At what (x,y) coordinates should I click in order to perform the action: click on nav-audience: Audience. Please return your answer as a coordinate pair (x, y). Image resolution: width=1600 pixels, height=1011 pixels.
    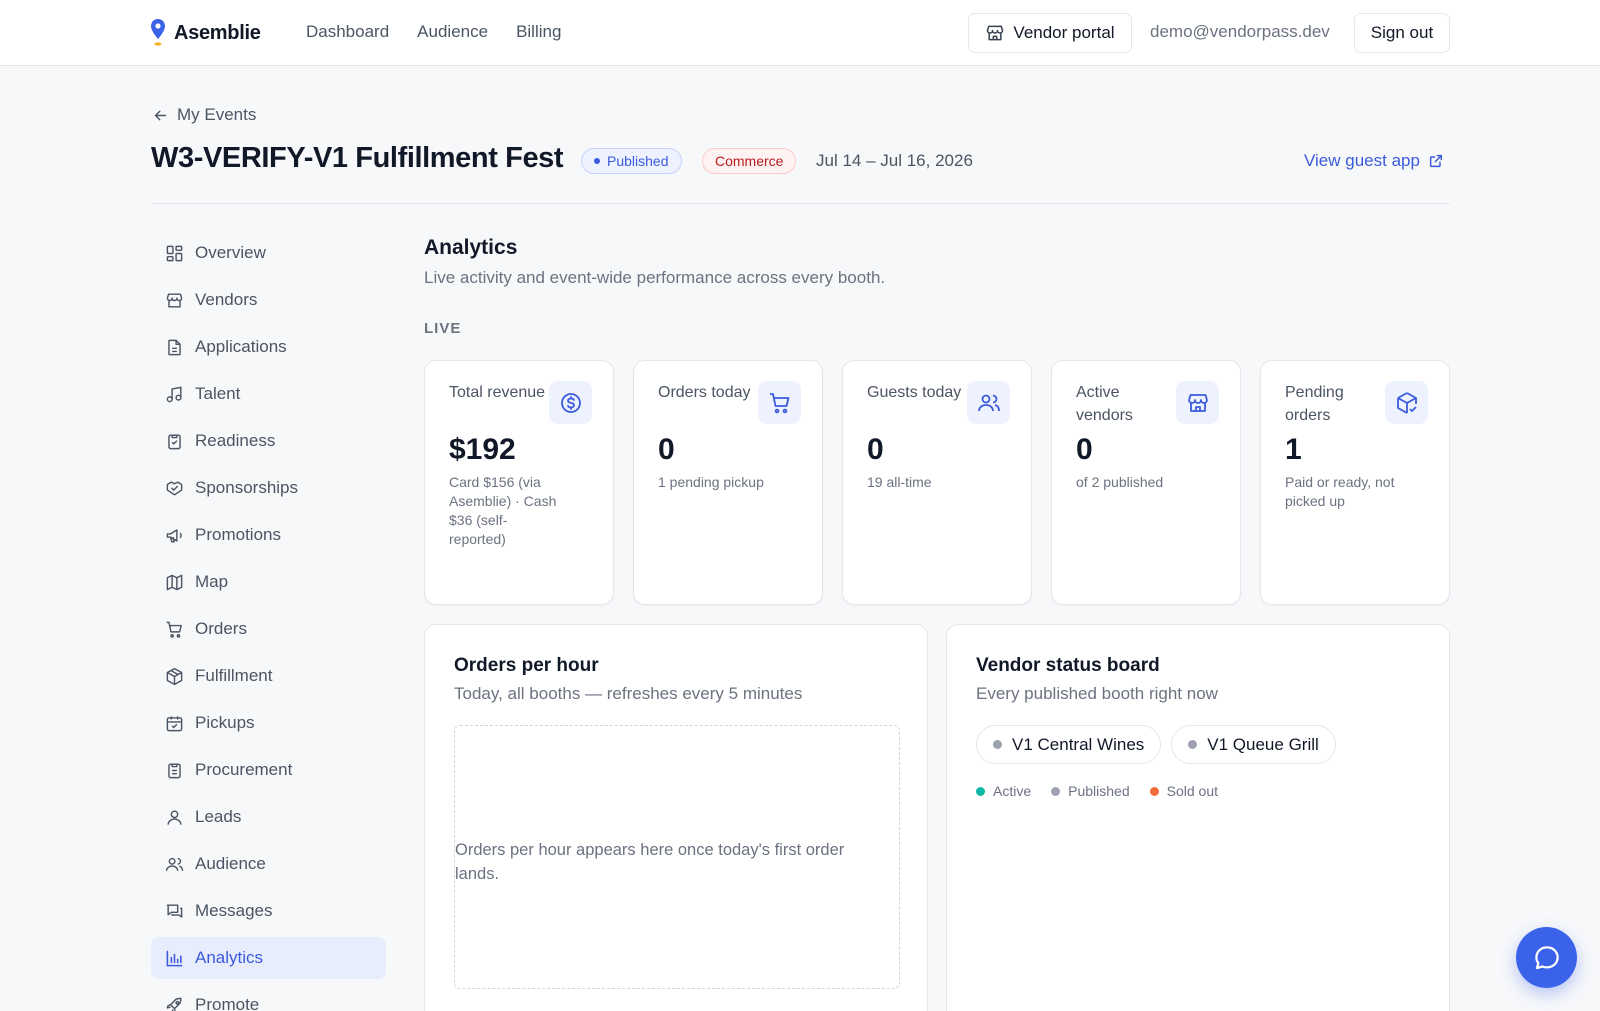
    Looking at the image, I should click on (453, 31).